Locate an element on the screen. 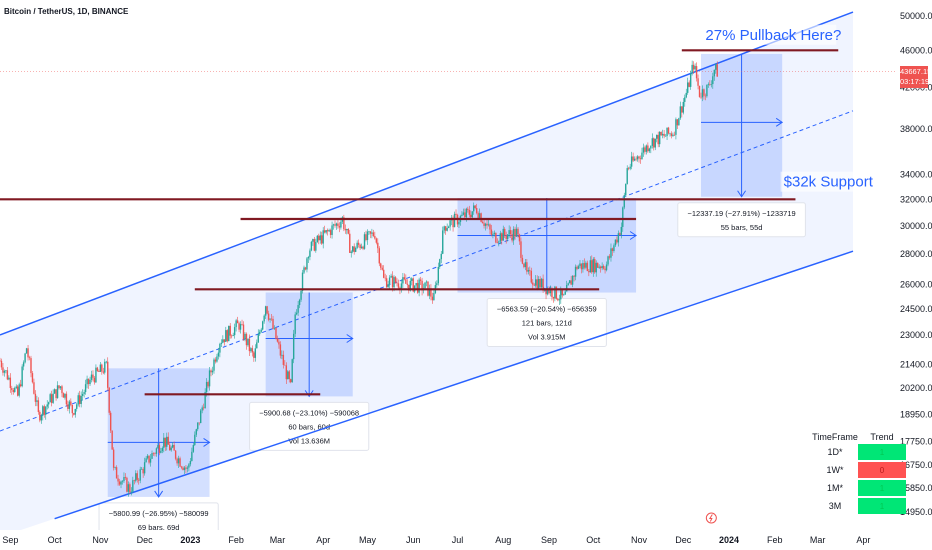 The height and width of the screenshot is (550, 932). measure-label-text: −12337.19 (−27.91%) −1233719 is located at coordinates (741, 213).